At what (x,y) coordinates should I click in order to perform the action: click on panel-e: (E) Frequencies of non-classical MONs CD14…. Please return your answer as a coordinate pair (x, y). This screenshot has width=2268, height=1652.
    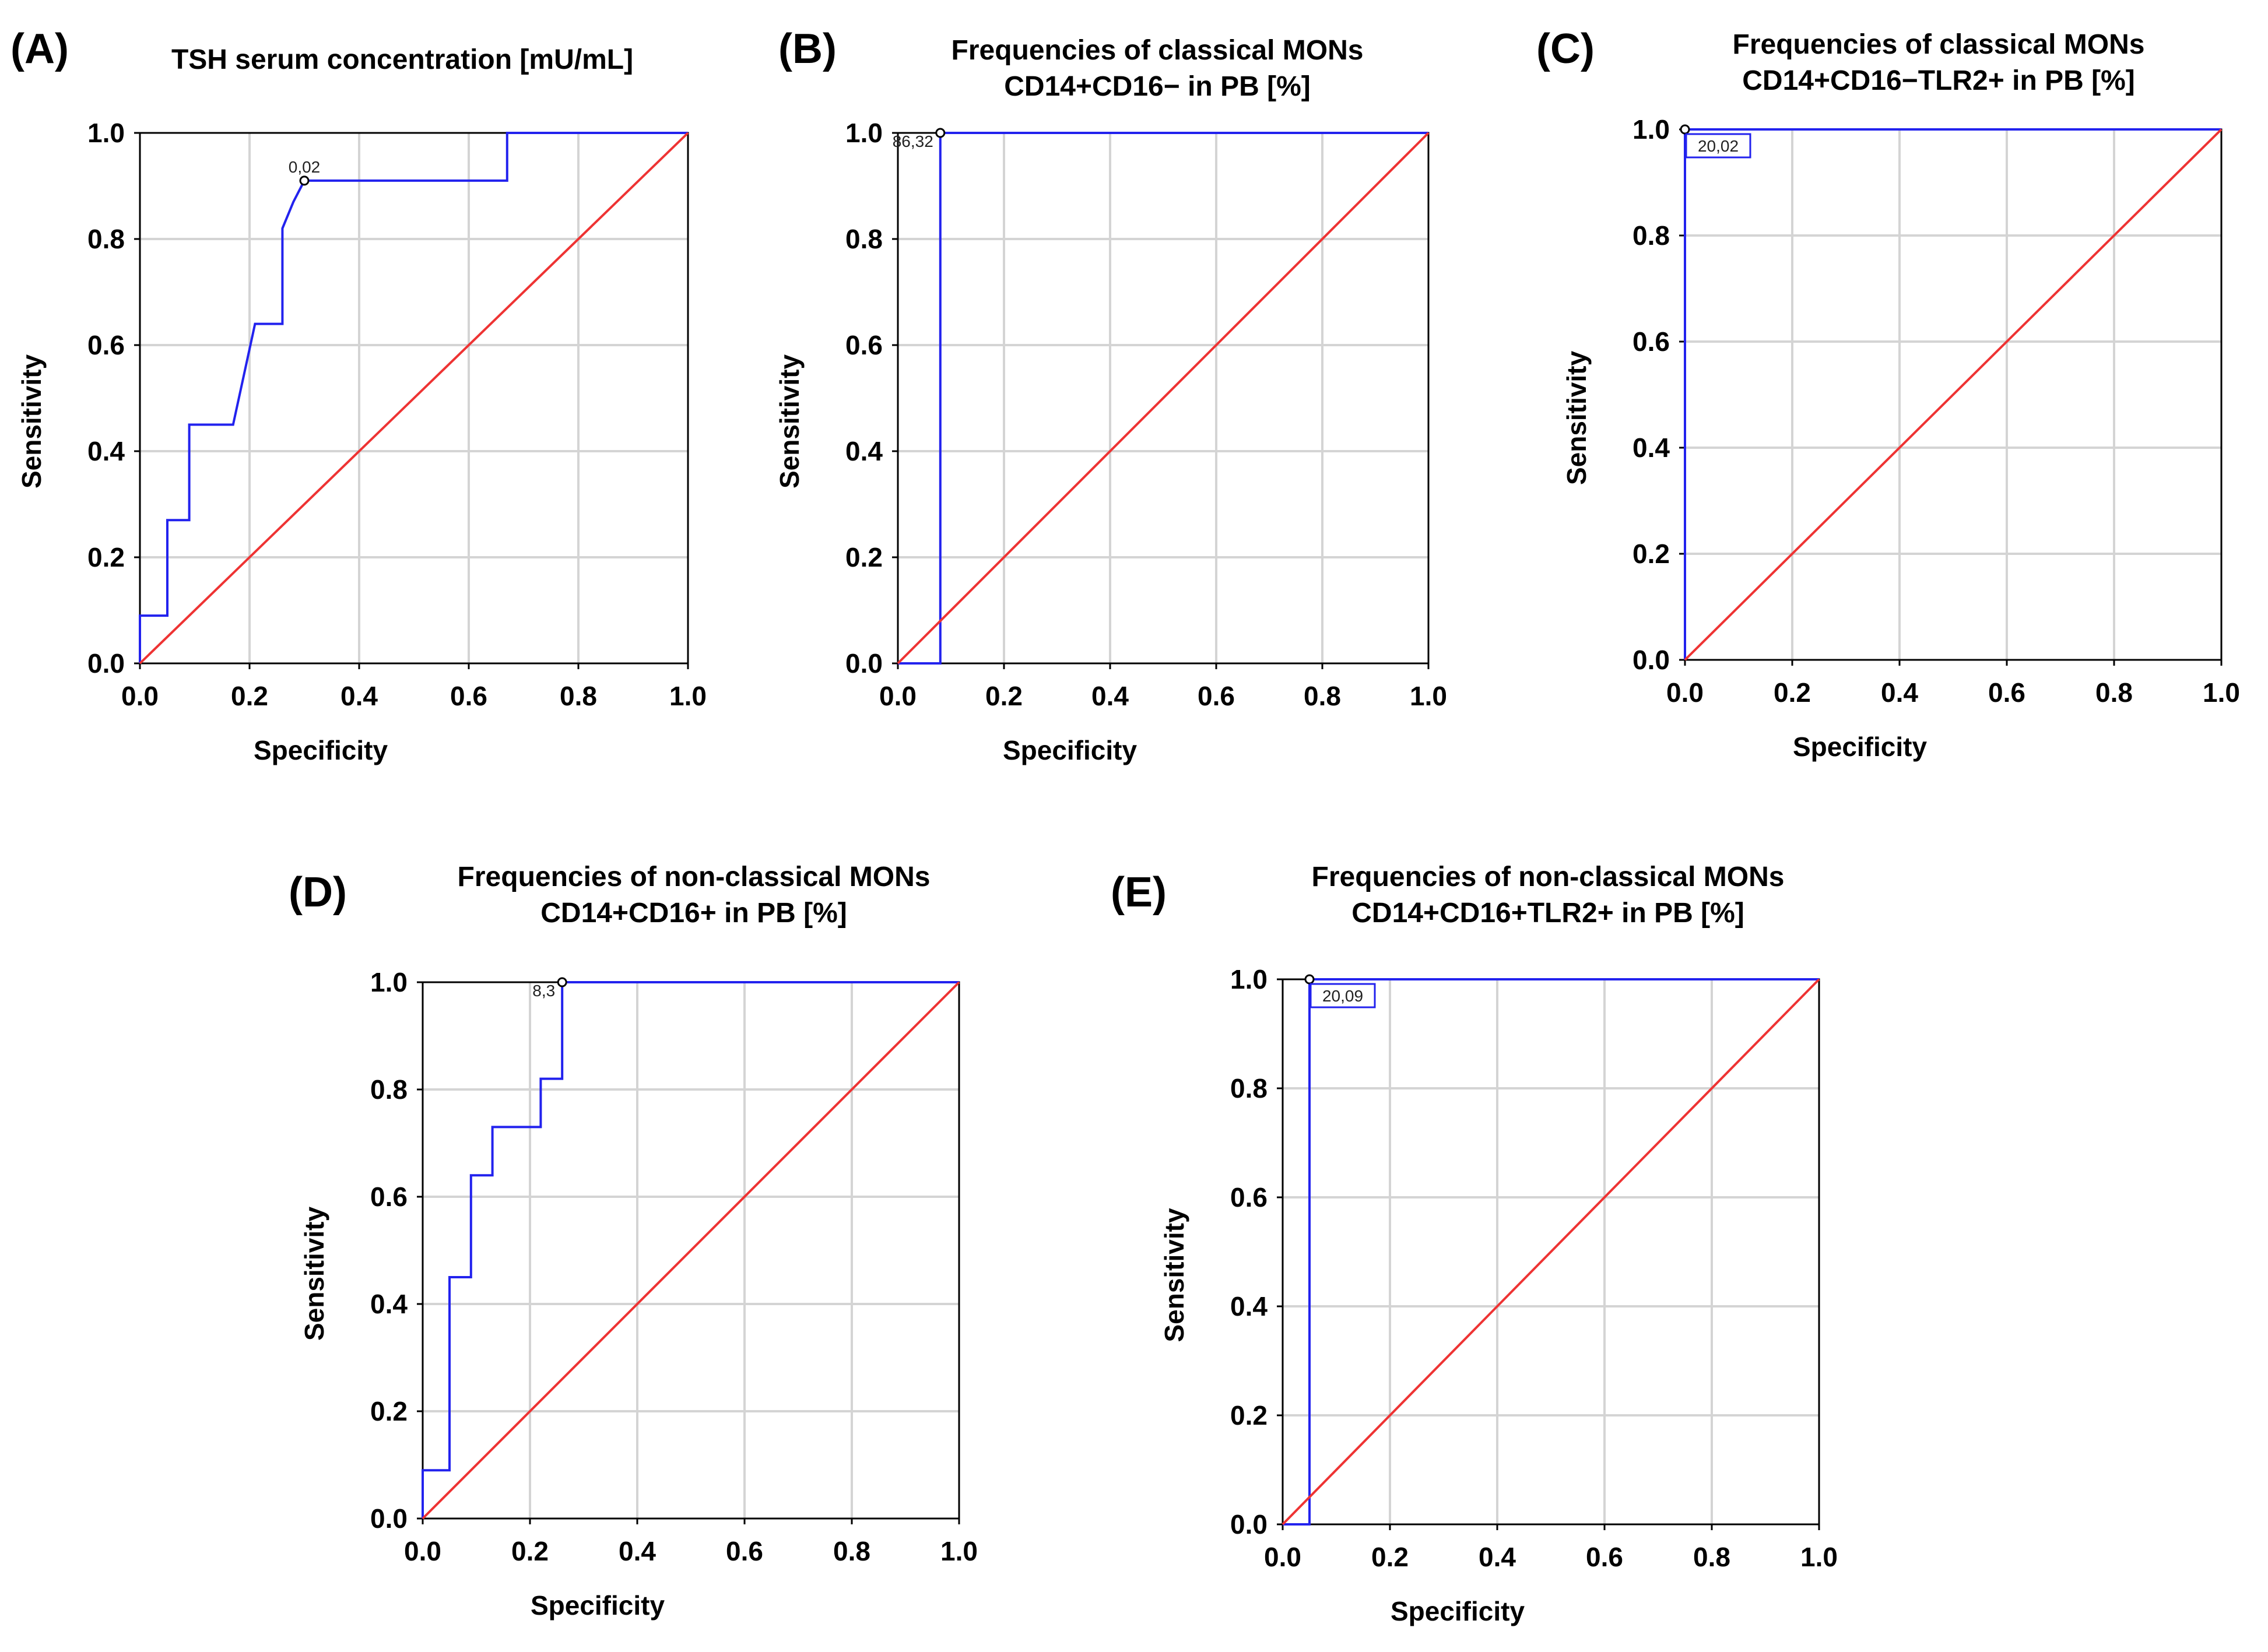
    Looking at the image, I should click on (1474, 1244).